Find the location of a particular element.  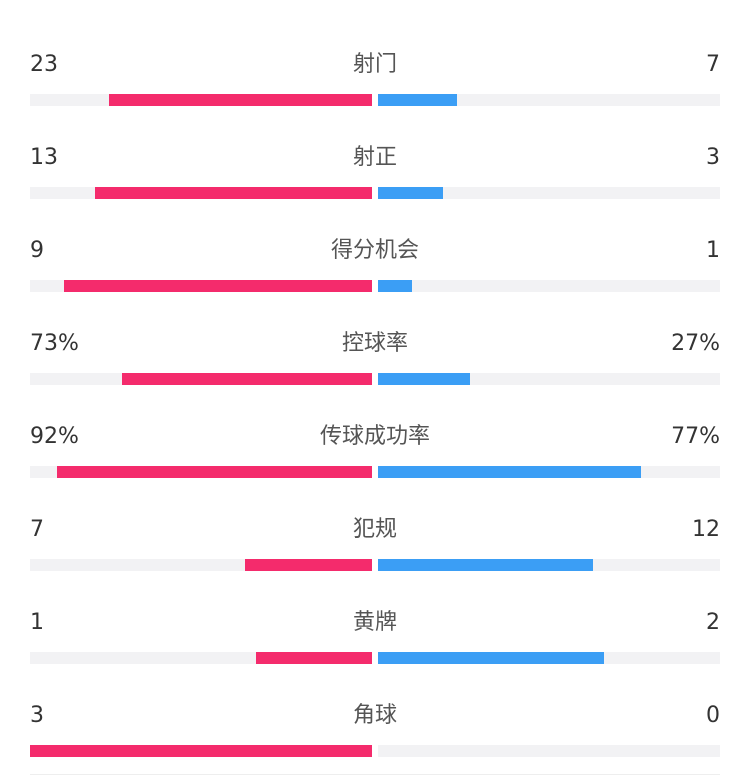

home-value: 23 is located at coordinates (44, 64).